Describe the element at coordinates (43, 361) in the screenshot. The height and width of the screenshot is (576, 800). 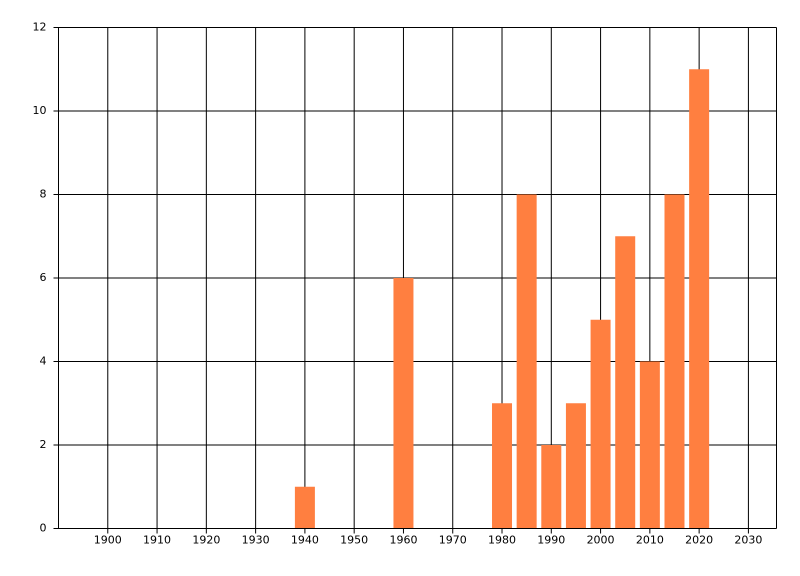
I see `y-tick-label: 4` at that location.